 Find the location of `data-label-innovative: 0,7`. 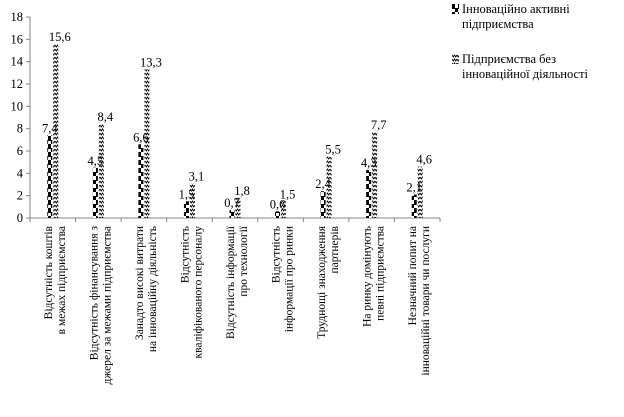

data-label-innovative: 0,7 is located at coordinates (232, 203).